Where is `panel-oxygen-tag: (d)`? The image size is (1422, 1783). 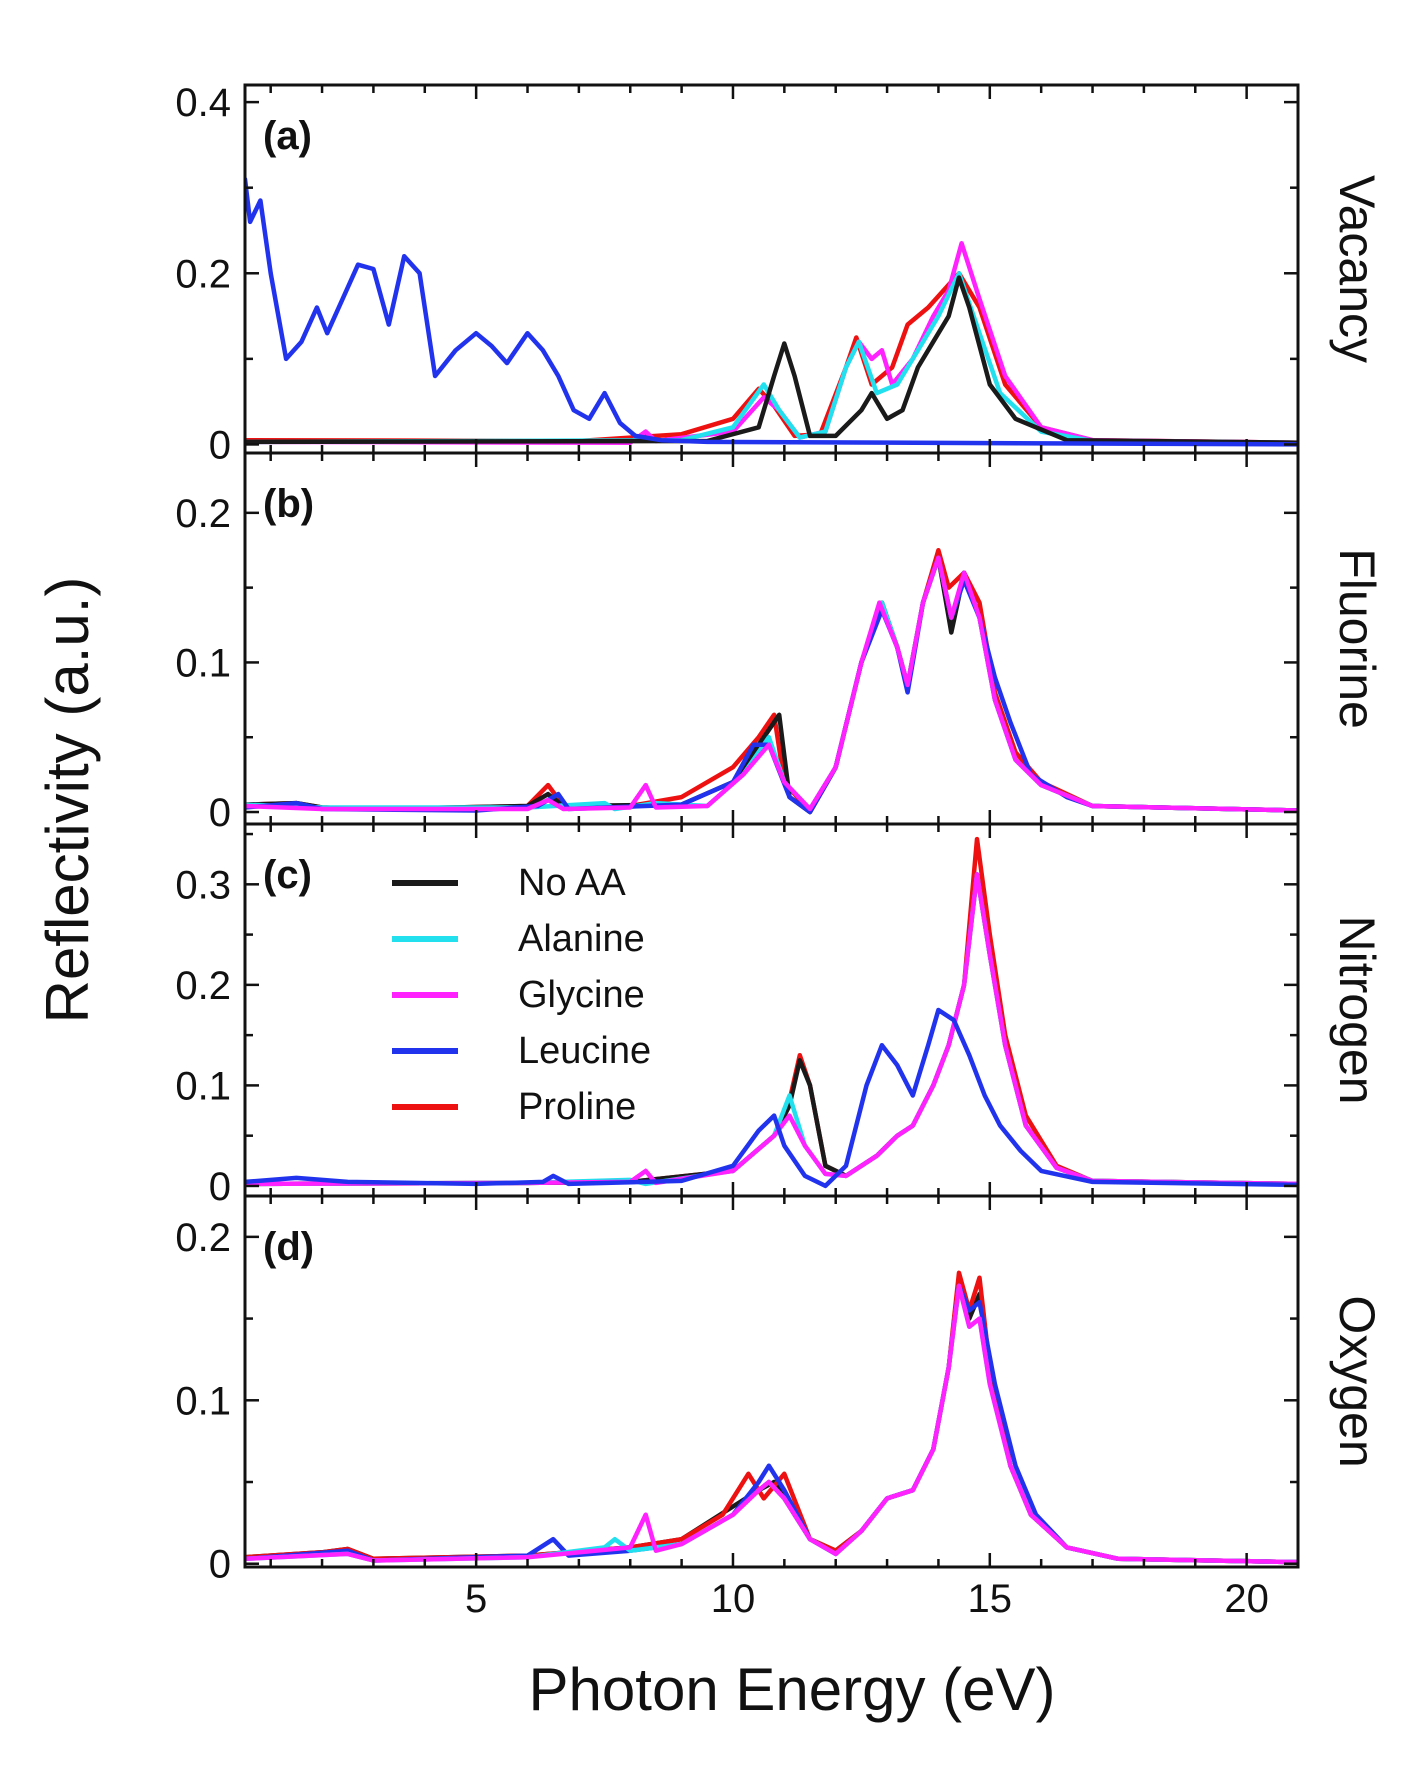 panel-oxygen-tag: (d) is located at coordinates (288, 1247).